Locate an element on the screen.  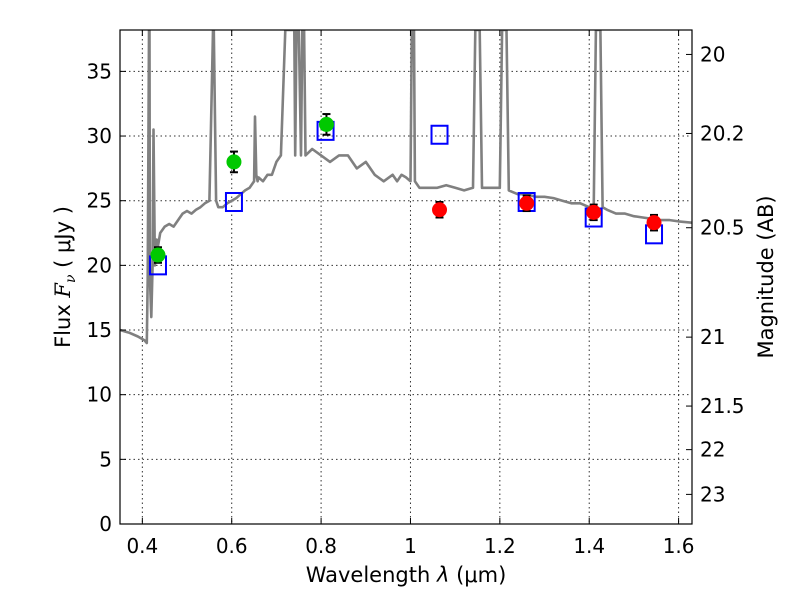
y2-tick-label: 20.5 is located at coordinates (722, 228).